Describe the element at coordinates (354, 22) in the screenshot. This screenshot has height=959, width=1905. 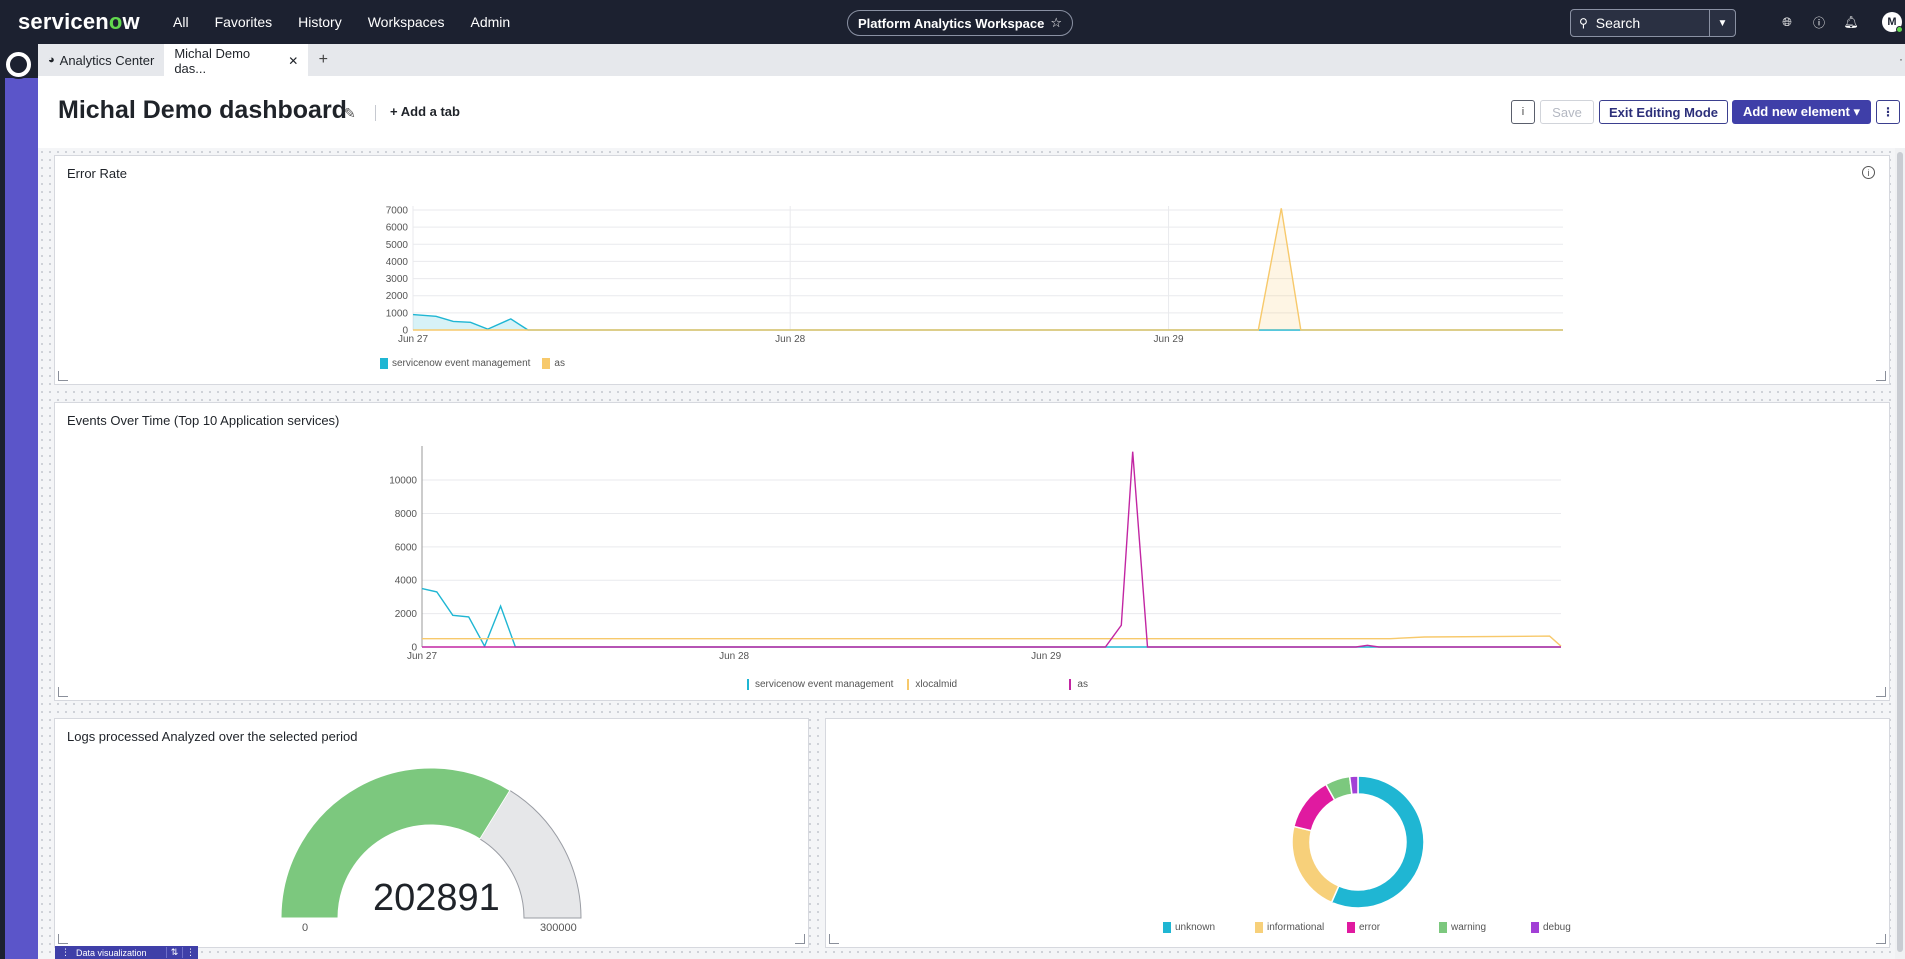
I see `main-menu: All Favorites History Workspaces Admin` at that location.